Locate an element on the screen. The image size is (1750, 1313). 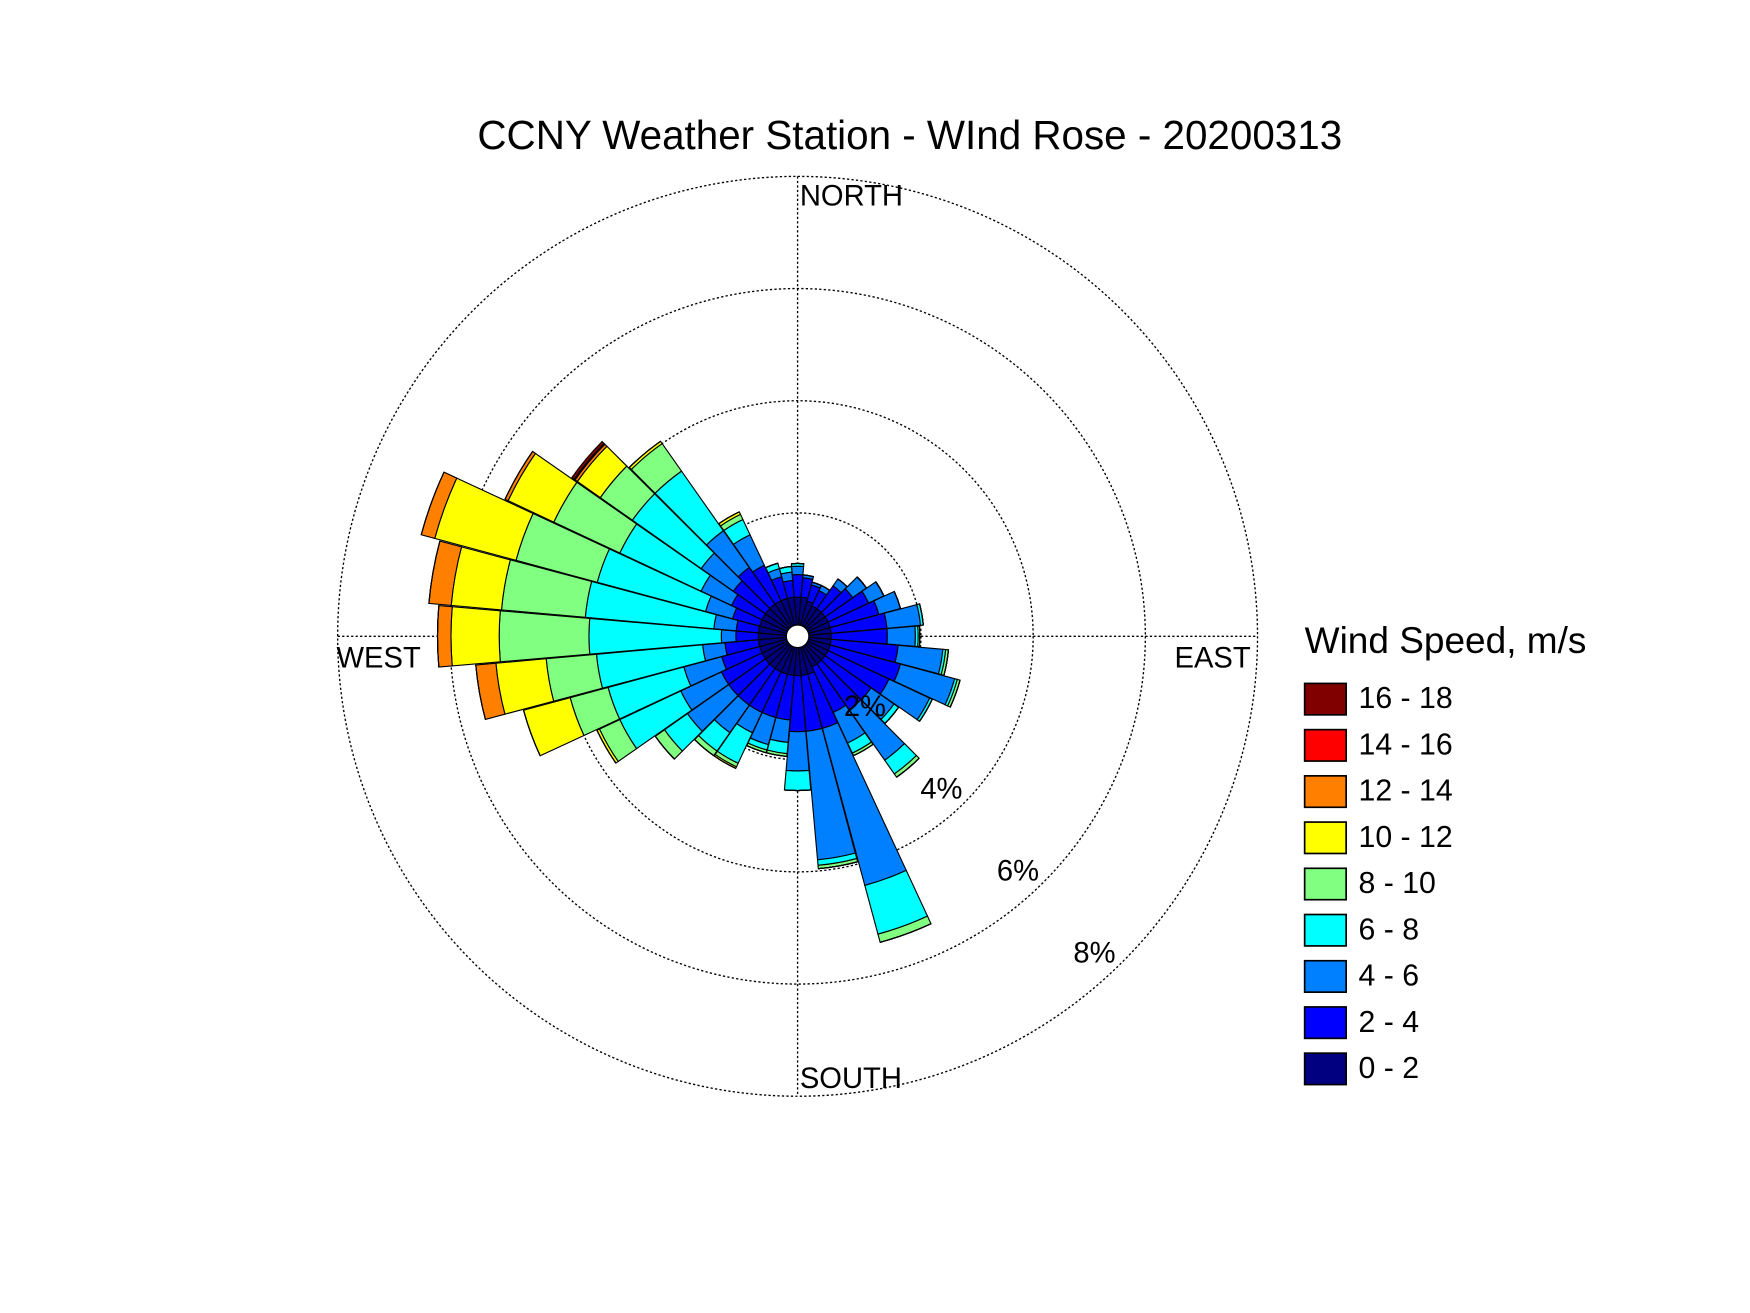
r-tick-label: 8% is located at coordinates (1094, 953).